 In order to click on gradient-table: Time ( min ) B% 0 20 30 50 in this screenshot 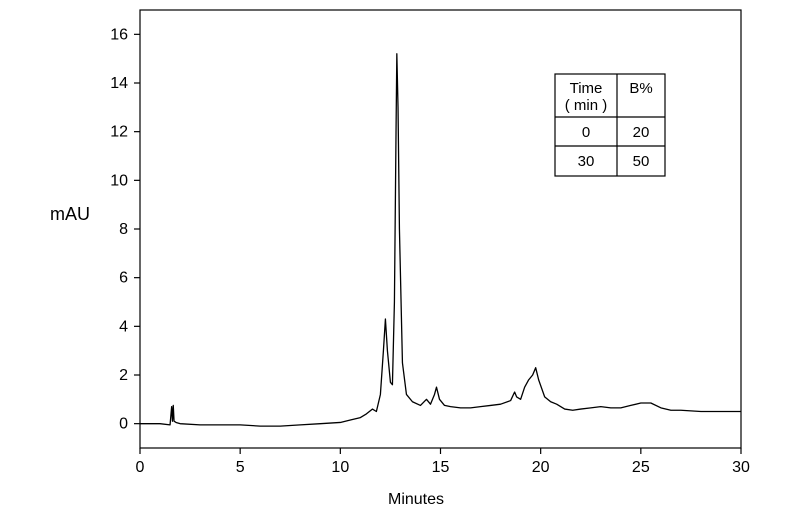, I will do `click(610, 125)`.